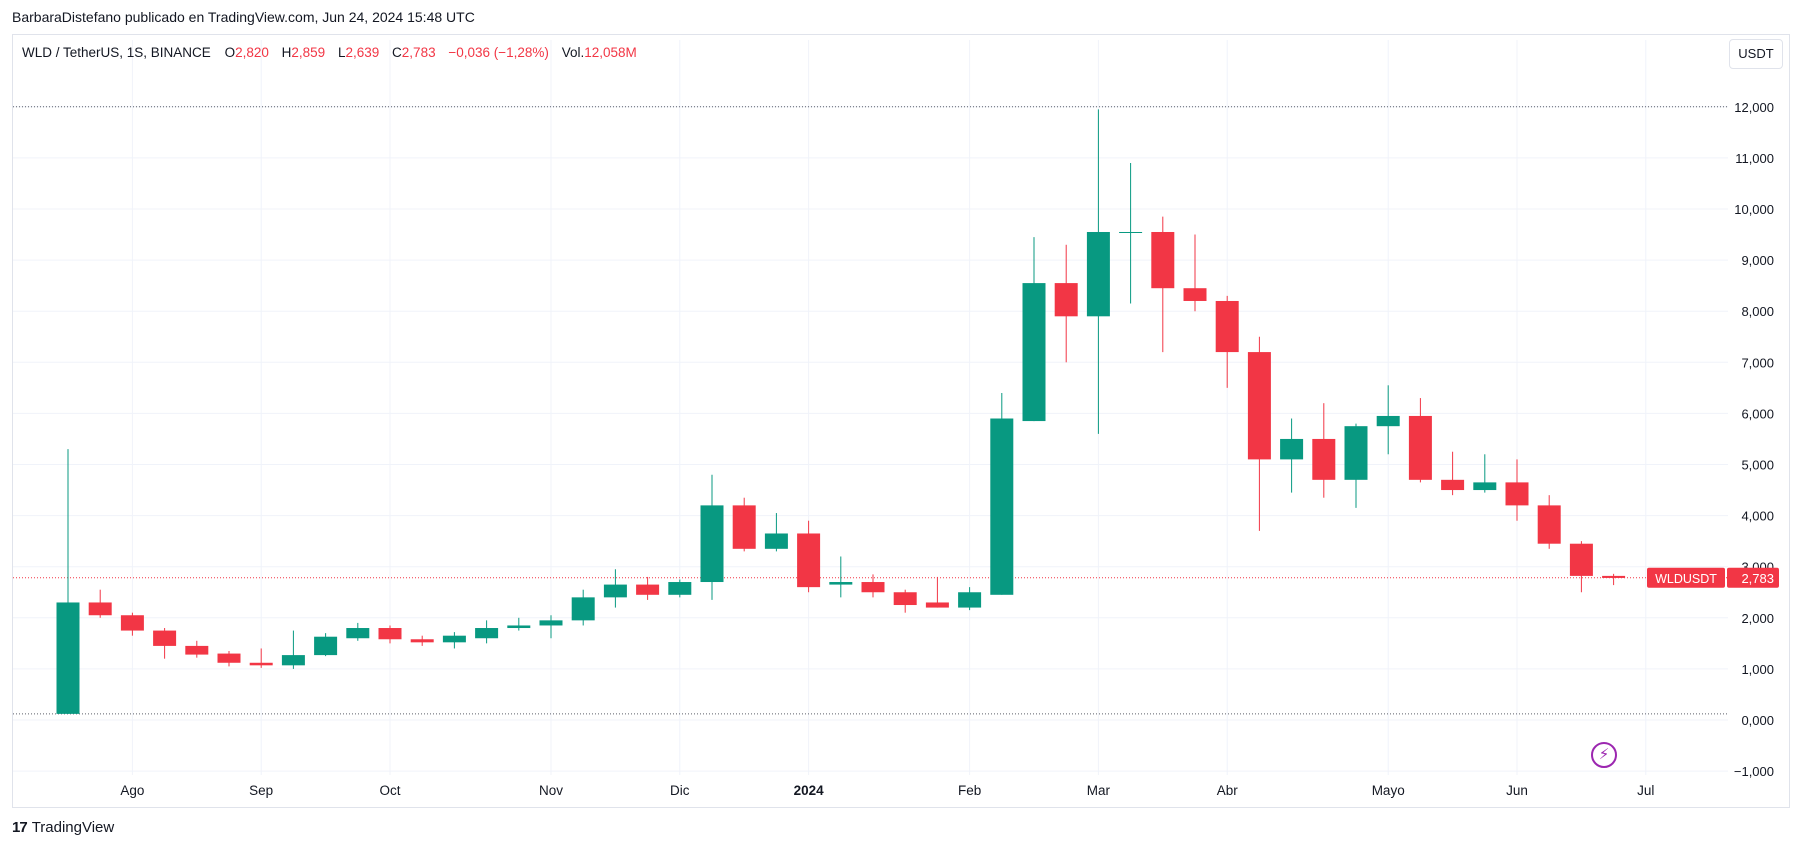 Image resolution: width=1804 pixels, height=851 pixels. Describe the element at coordinates (63, 827) in the screenshot. I see `tradingview-logo: 17 TradingView` at that location.